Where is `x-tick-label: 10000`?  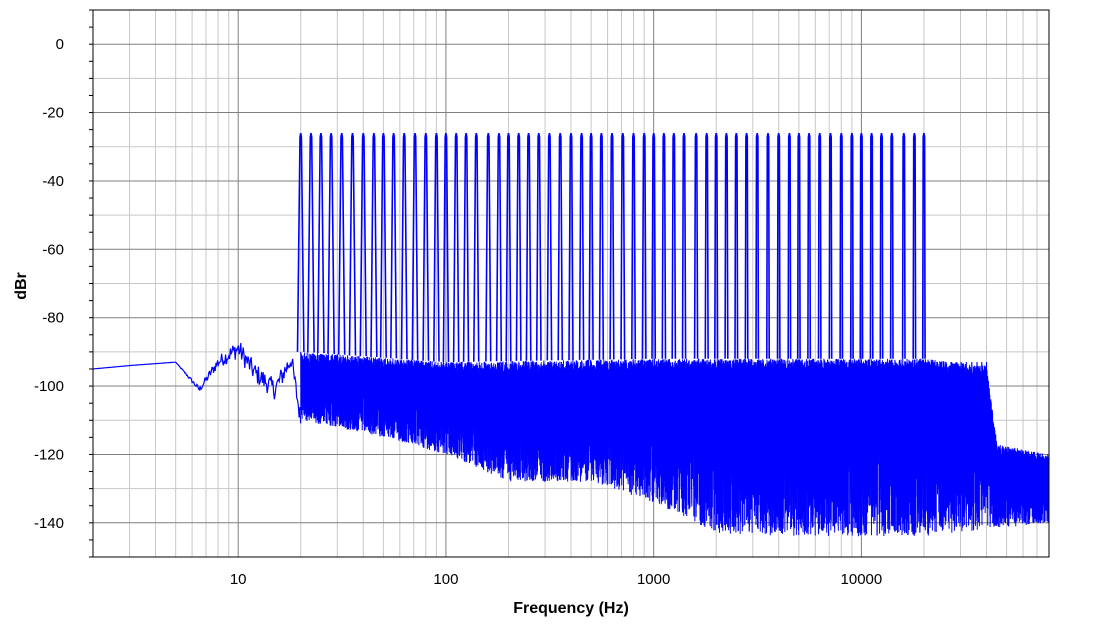 x-tick-label: 10000 is located at coordinates (862, 579).